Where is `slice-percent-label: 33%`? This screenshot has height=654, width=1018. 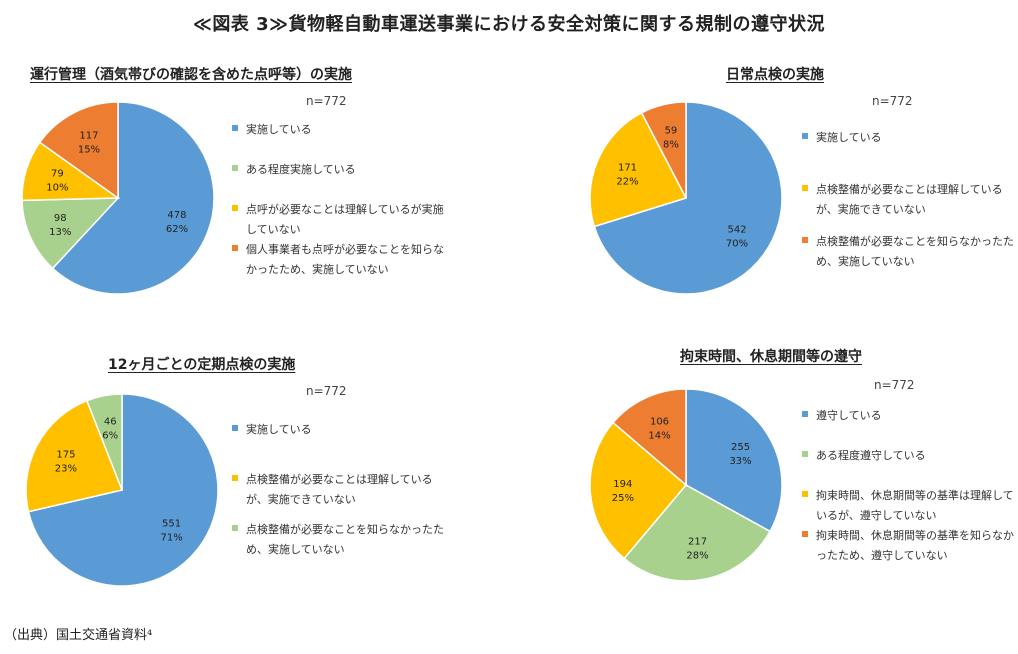 slice-percent-label: 33% is located at coordinates (740, 461).